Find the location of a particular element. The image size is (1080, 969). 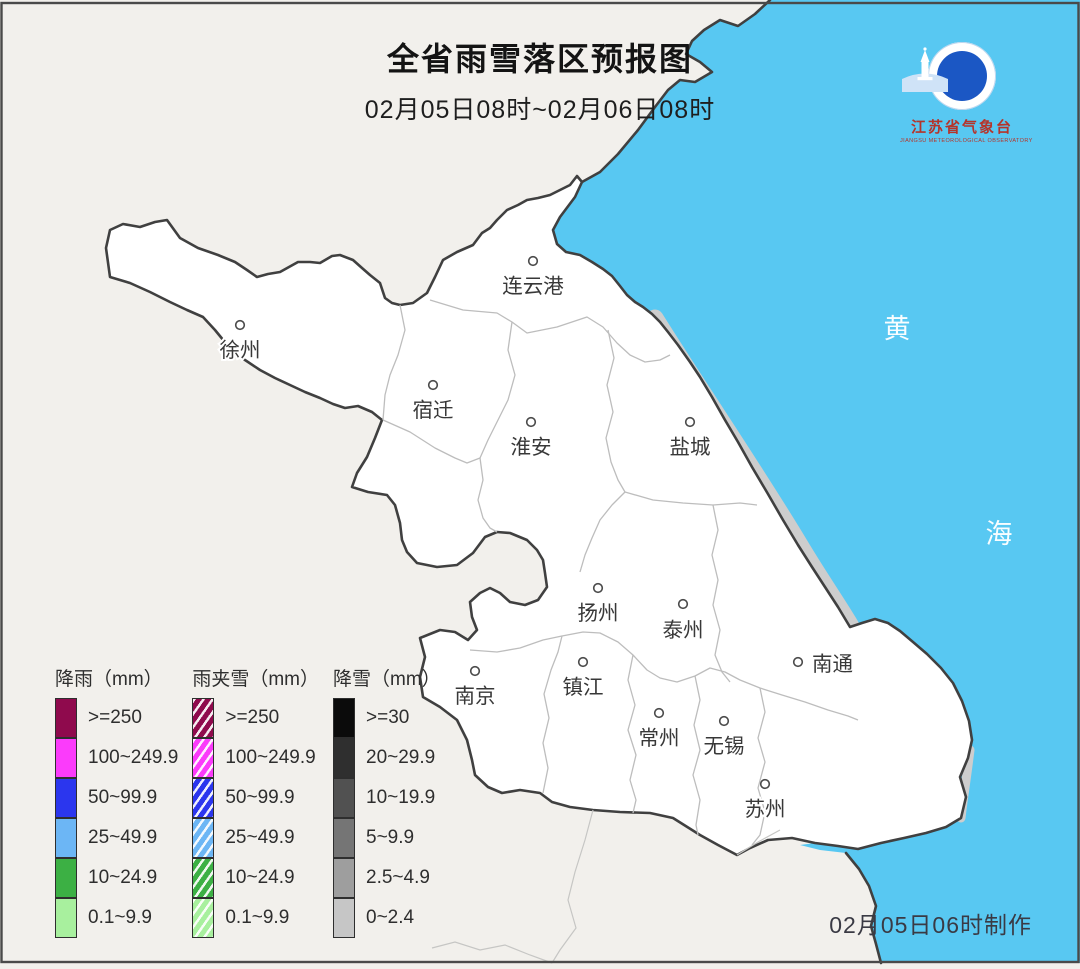

city-label: 无锡 is located at coordinates (724, 746).